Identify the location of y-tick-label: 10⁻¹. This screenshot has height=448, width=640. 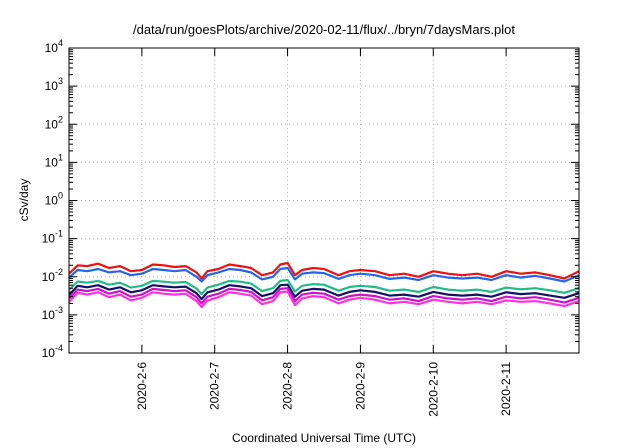
(52, 237).